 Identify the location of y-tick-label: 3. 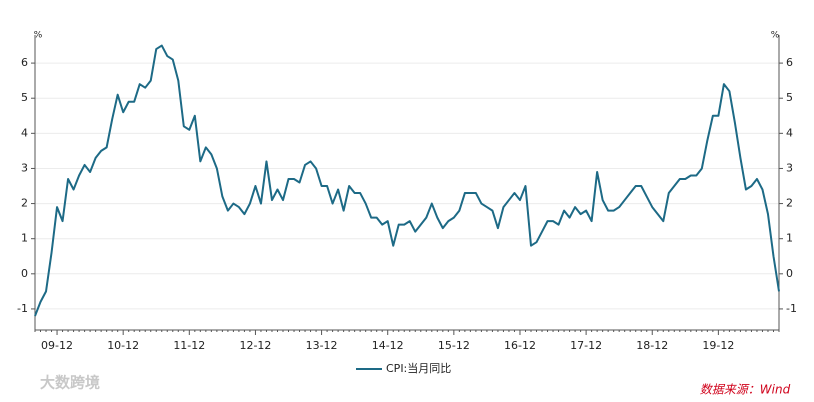
(24, 167).